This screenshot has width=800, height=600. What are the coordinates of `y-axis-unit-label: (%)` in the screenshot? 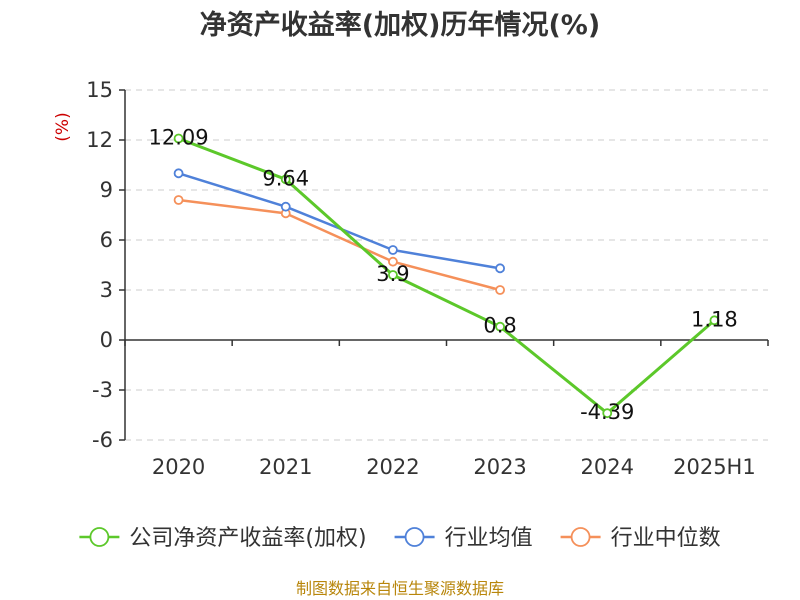 It's located at (63, 126).